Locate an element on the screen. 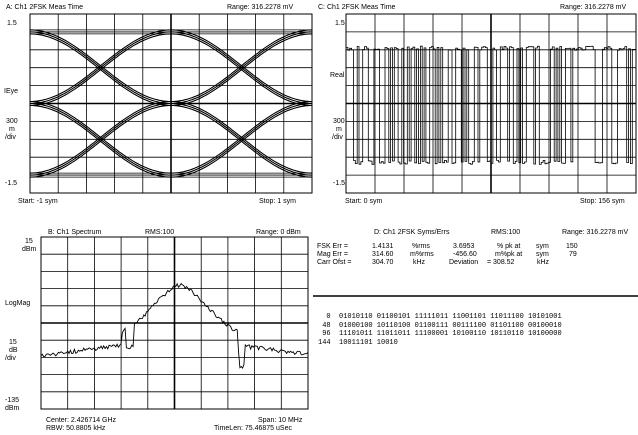  panel-c-y-bottom: -1.5 is located at coordinates (339, 183).